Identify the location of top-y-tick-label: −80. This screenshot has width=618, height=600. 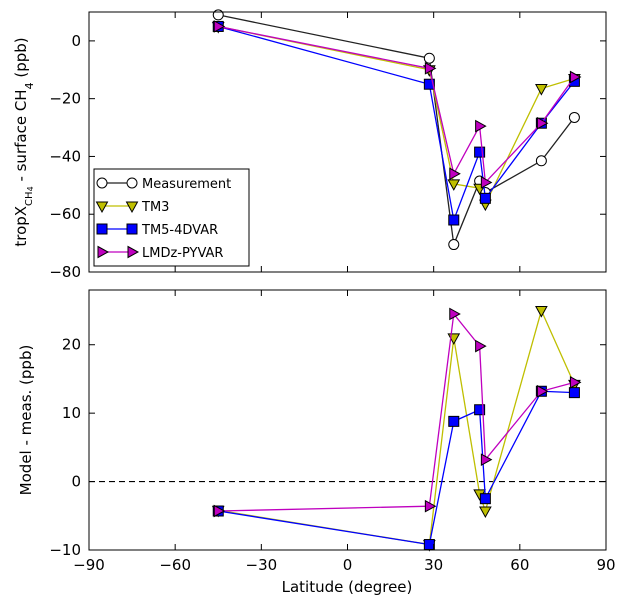
(65, 272).